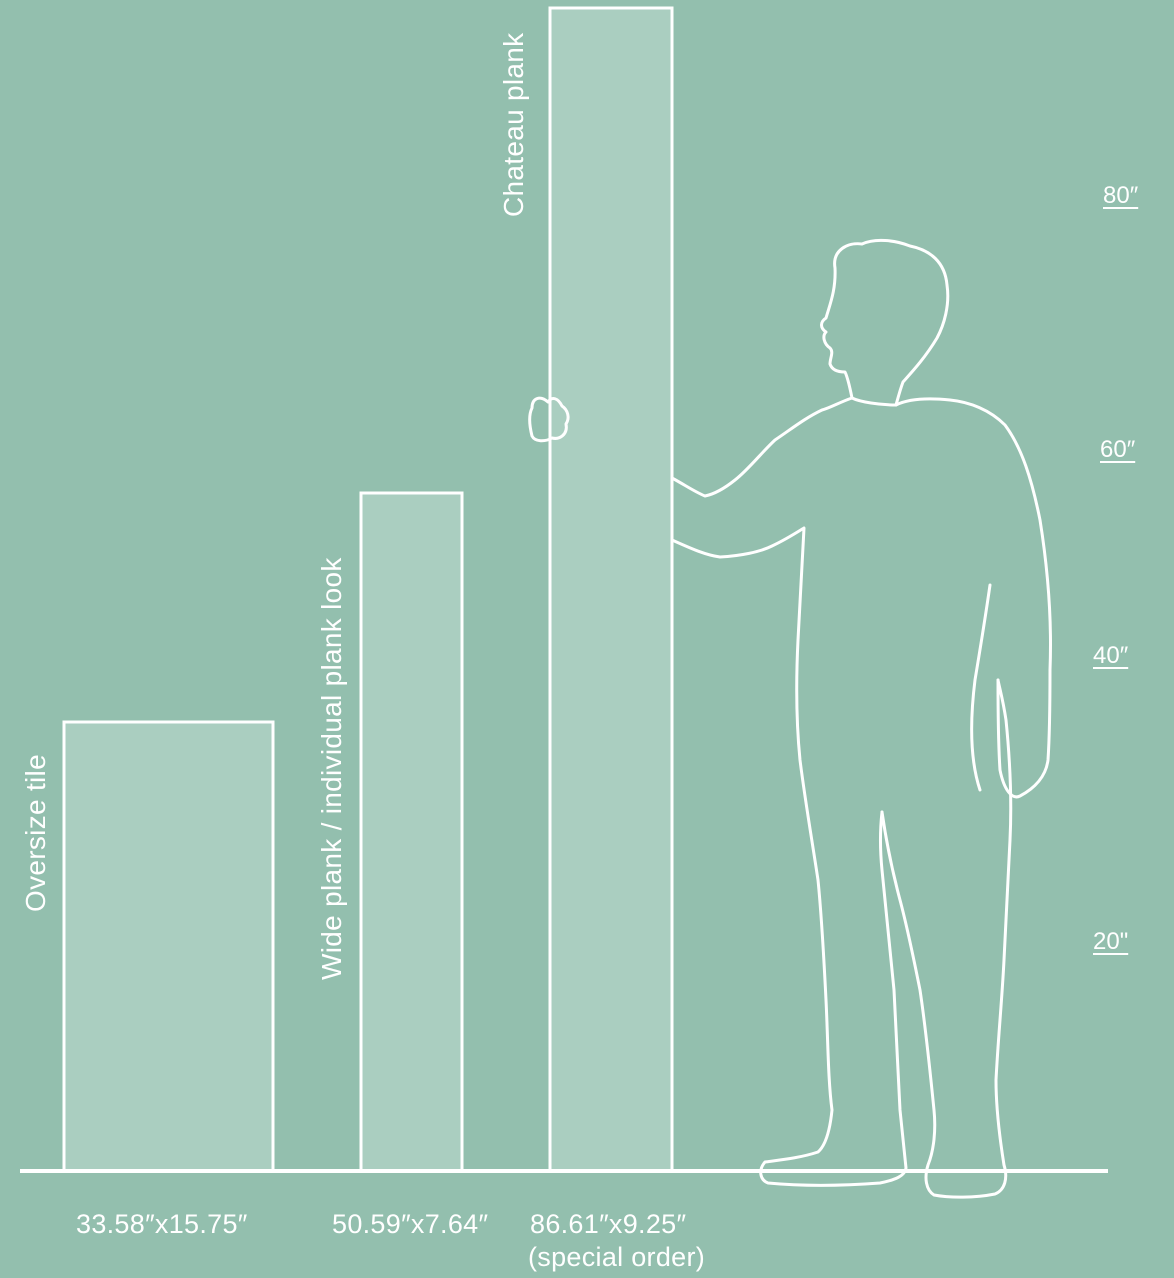  I want to click on scale-mark-60: 60″, so click(1118, 449).